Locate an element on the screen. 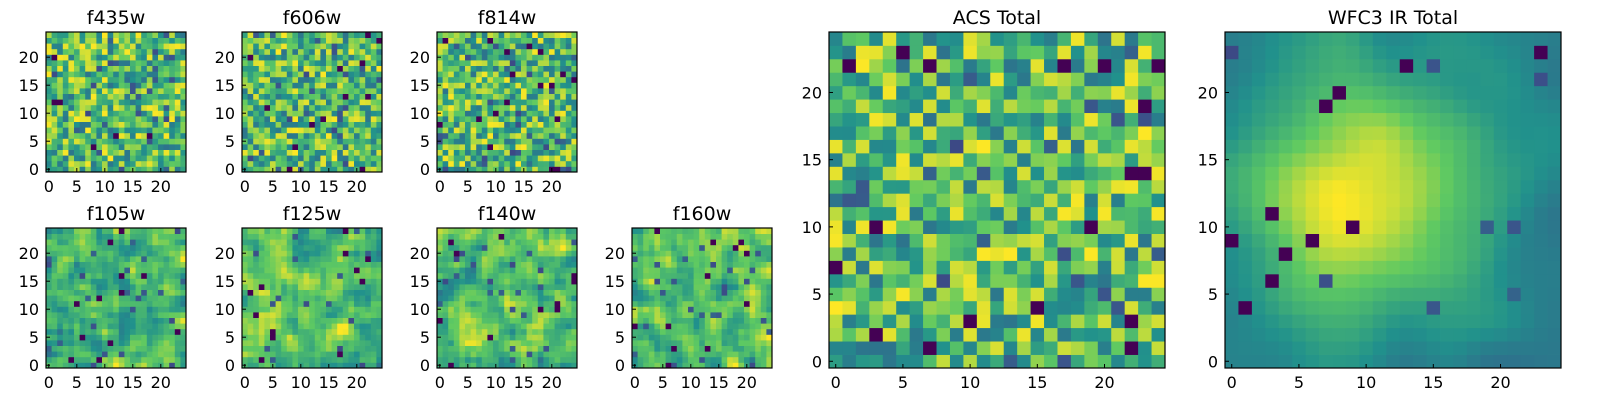 This screenshot has height=400, width=1600. x-tick-label: 15 is located at coordinates (133, 186).